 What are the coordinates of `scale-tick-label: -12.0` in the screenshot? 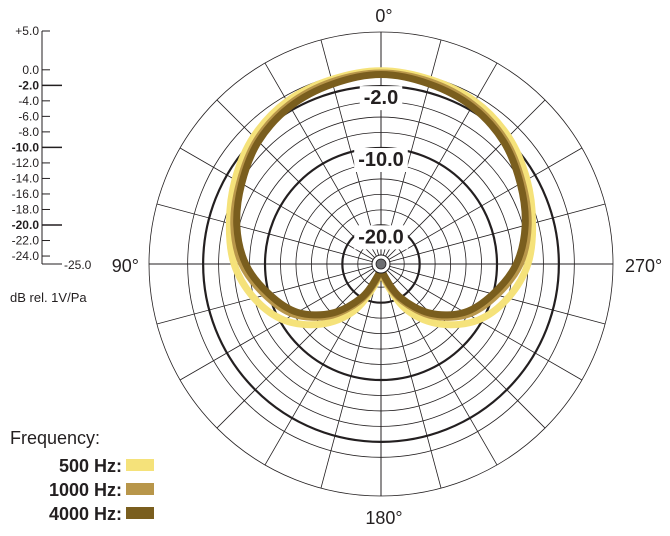 It's located at (26, 163).